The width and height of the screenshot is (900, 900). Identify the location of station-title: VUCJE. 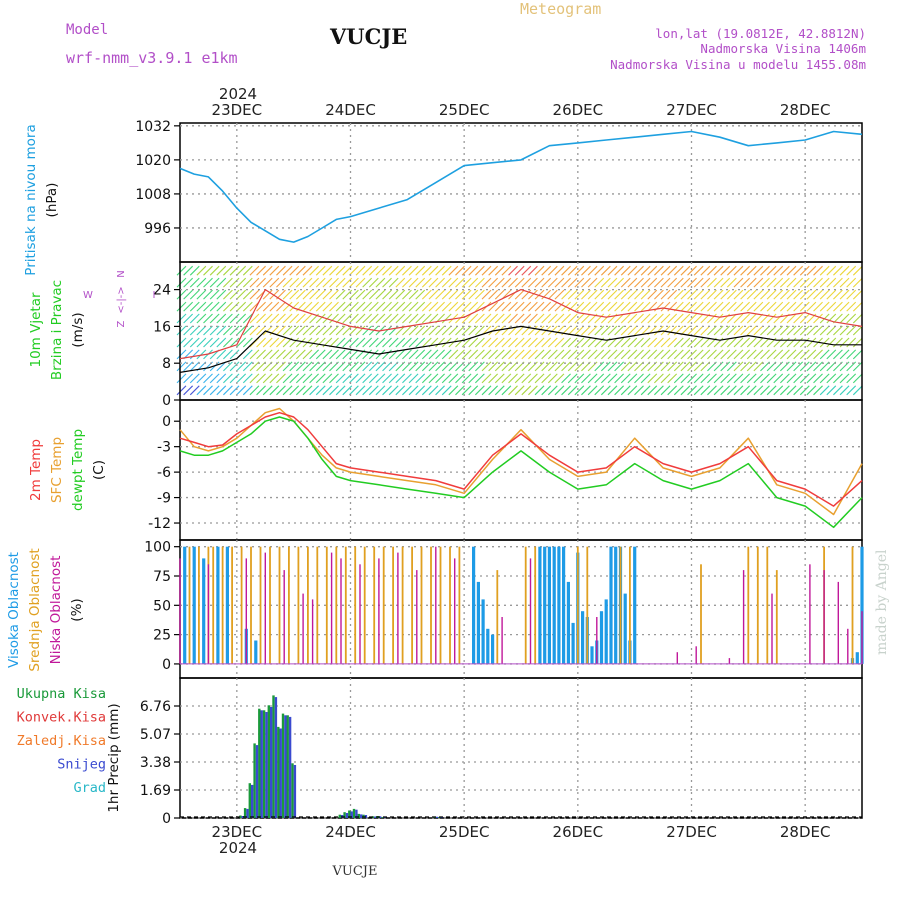
(368, 36).